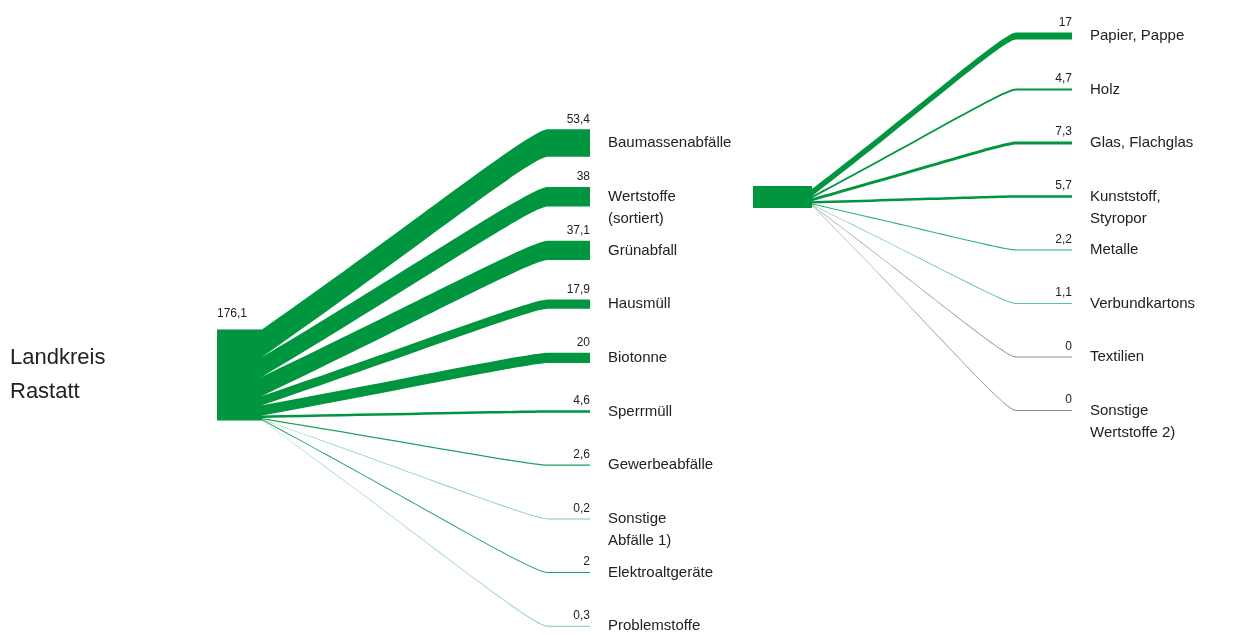 The width and height of the screenshot is (1236, 635). I want to click on data-label: 20, so click(583, 341).